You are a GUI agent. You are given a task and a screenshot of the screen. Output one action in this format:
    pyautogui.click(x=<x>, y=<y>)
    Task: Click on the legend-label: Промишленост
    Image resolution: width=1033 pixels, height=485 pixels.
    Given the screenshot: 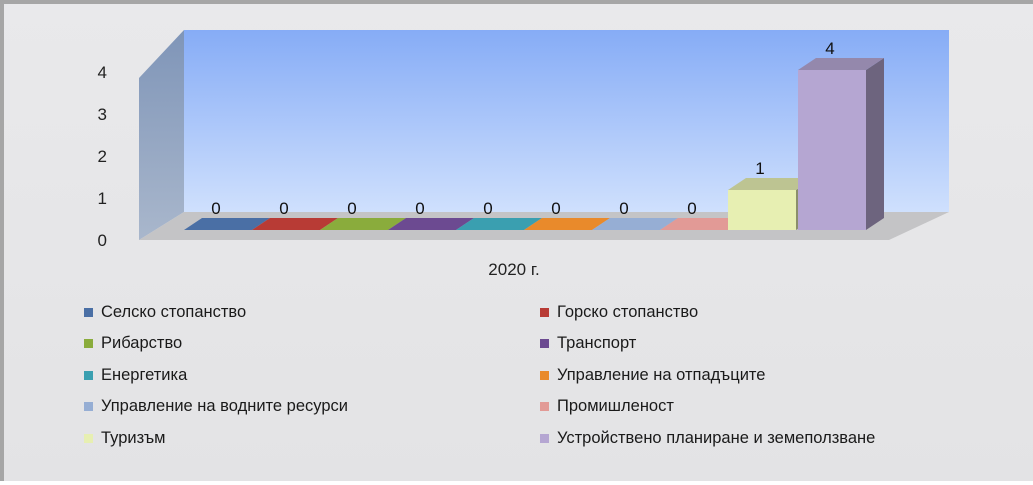 What is the action you would take?
    pyautogui.click(x=615, y=406)
    